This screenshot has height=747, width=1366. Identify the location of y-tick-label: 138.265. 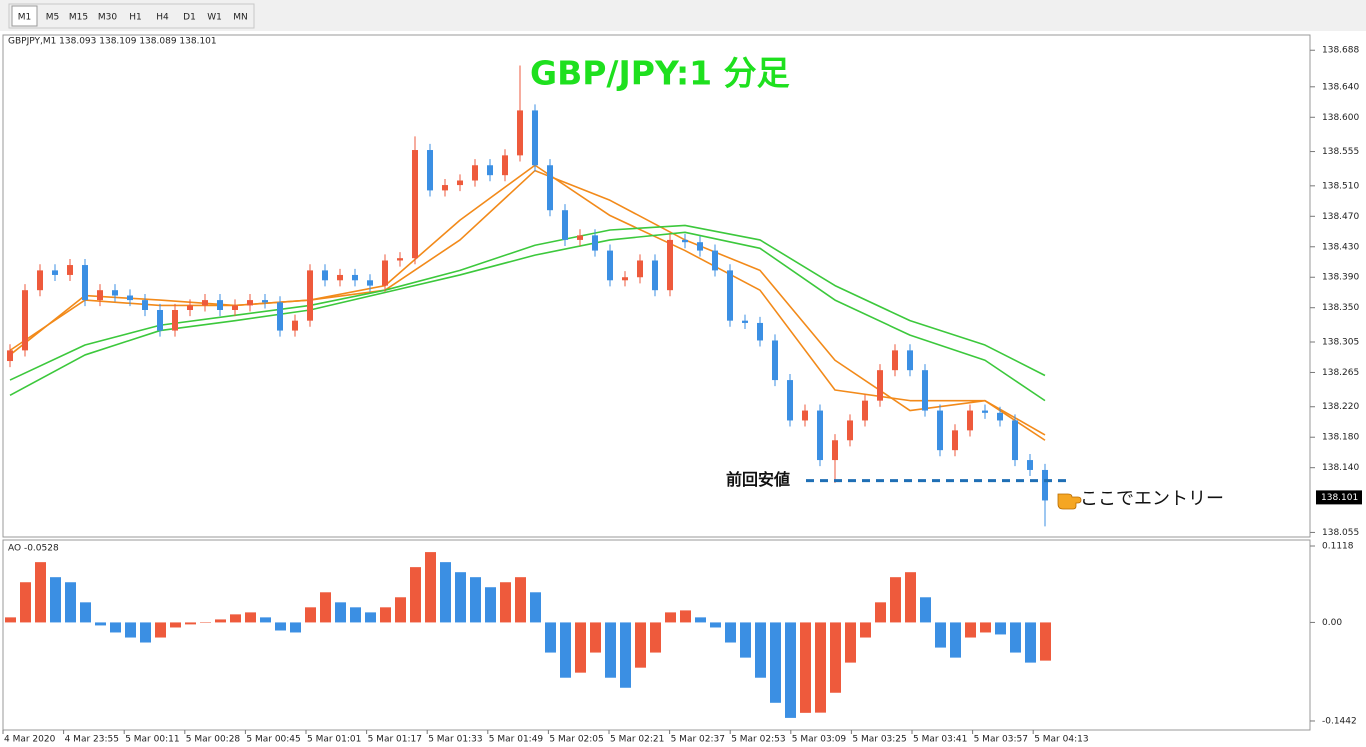
(1340, 373).